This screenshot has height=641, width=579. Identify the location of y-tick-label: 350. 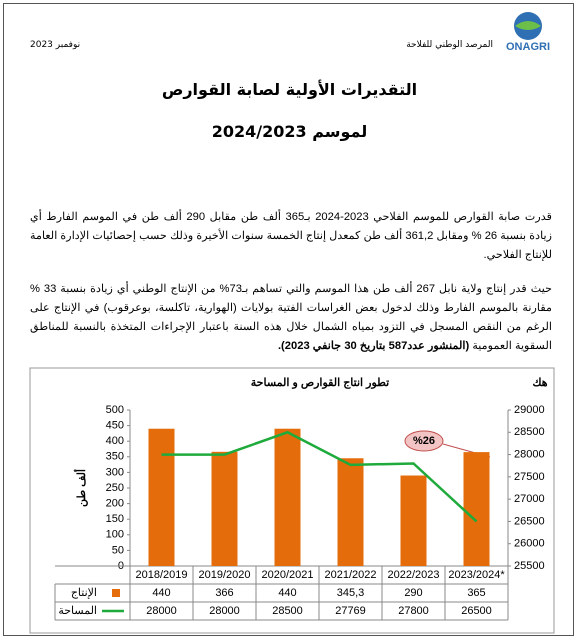
(115, 457).